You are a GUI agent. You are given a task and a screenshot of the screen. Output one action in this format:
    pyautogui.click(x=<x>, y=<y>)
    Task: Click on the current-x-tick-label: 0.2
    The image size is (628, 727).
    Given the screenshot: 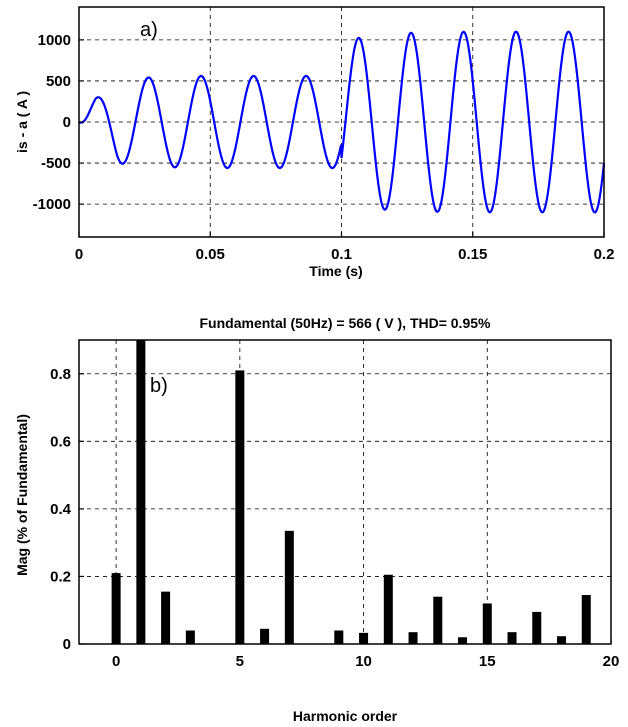 What is the action you would take?
    pyautogui.click(x=604, y=254)
    